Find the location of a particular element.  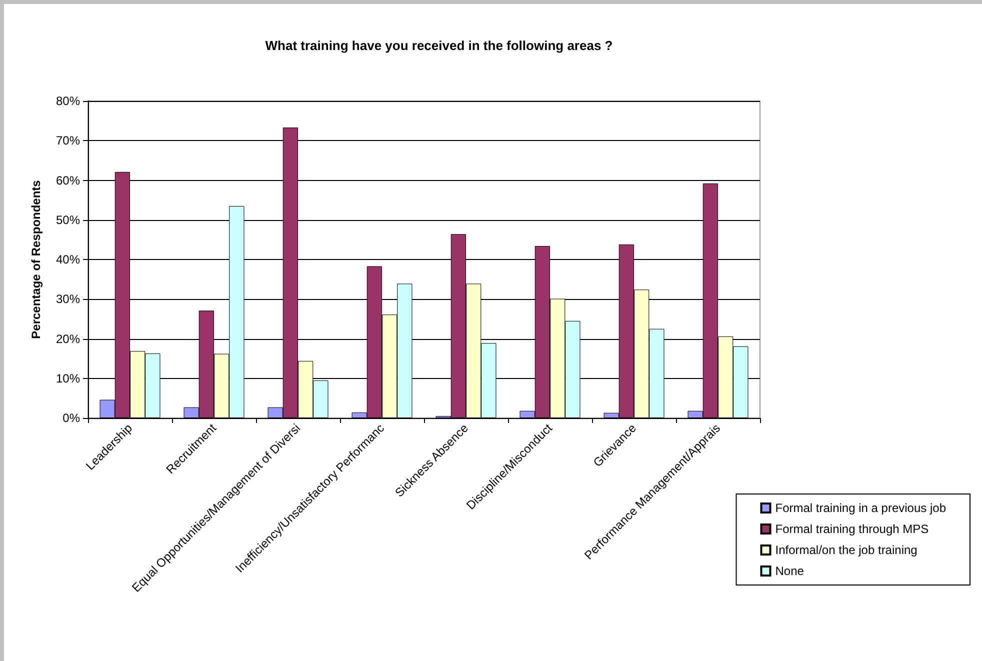

y-tick-label: 20% is located at coordinates (68, 339).